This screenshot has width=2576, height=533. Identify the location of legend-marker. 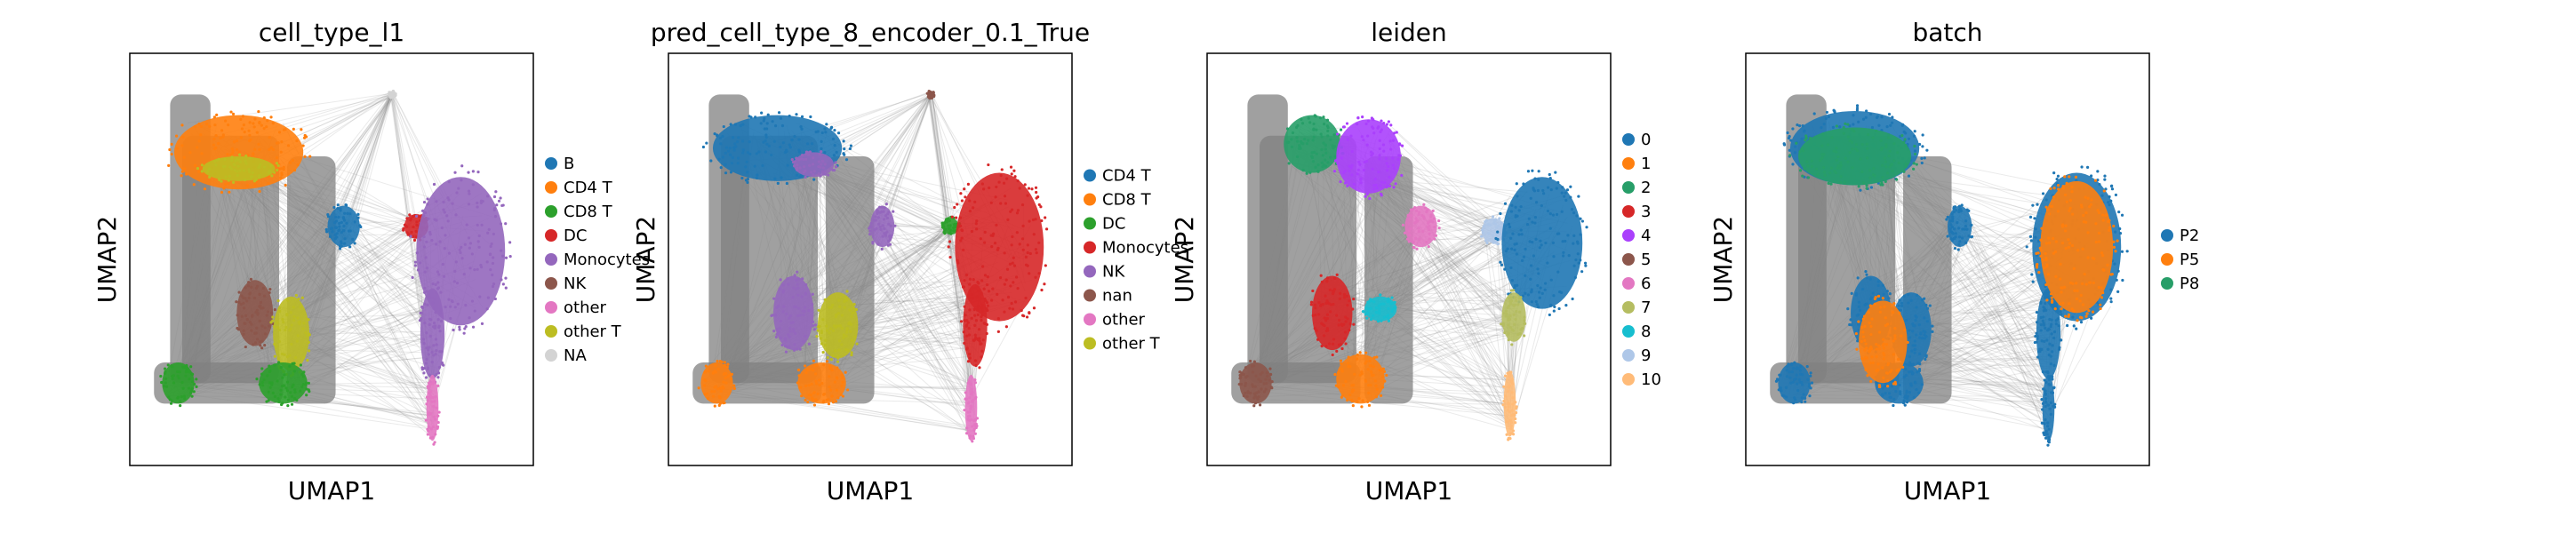
(551, 283).